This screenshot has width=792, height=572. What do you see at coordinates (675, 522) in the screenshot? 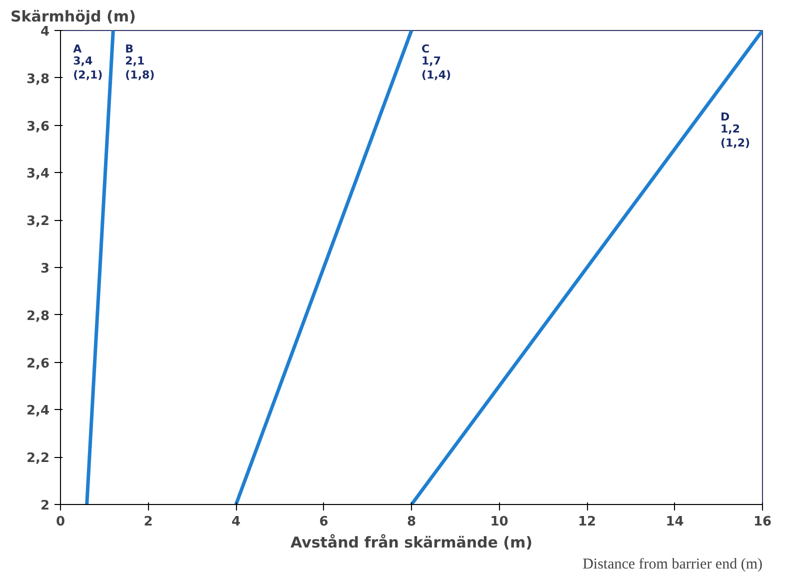
I see `x-tick-label: 14` at bounding box center [675, 522].